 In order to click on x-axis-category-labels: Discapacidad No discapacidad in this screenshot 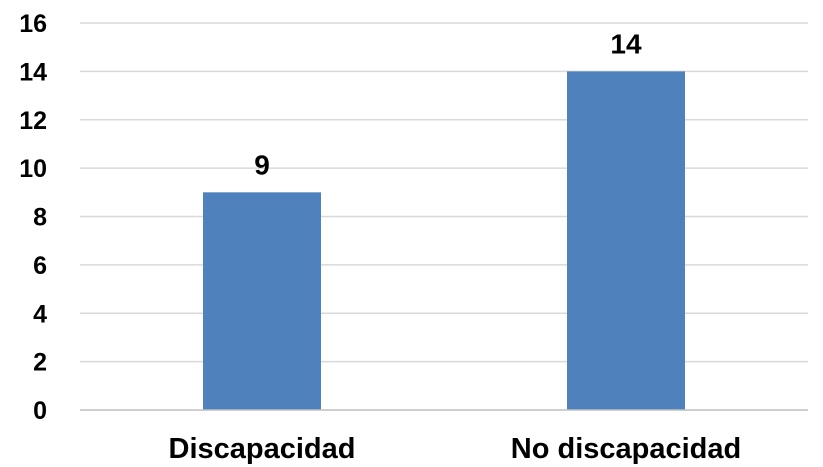, I will do `click(455, 449)`.